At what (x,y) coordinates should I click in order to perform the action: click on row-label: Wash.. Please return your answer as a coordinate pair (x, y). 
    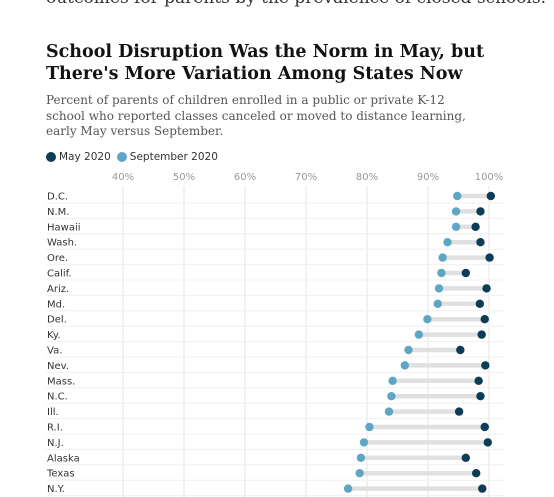
    Looking at the image, I should click on (62, 243).